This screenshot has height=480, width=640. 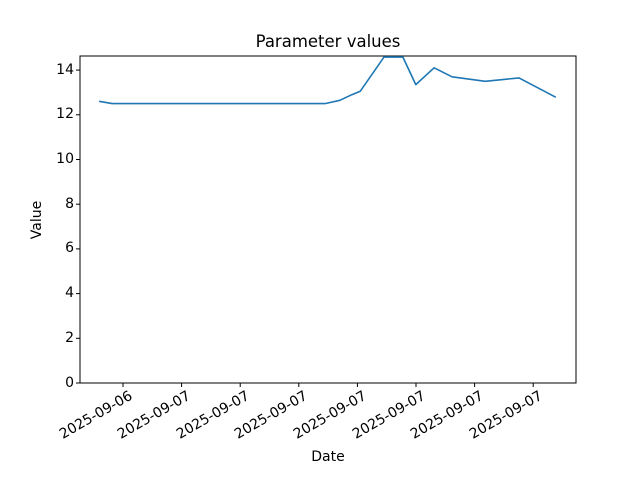 What do you see at coordinates (65, 69) in the screenshot?
I see `y-tick-label: 14` at bounding box center [65, 69].